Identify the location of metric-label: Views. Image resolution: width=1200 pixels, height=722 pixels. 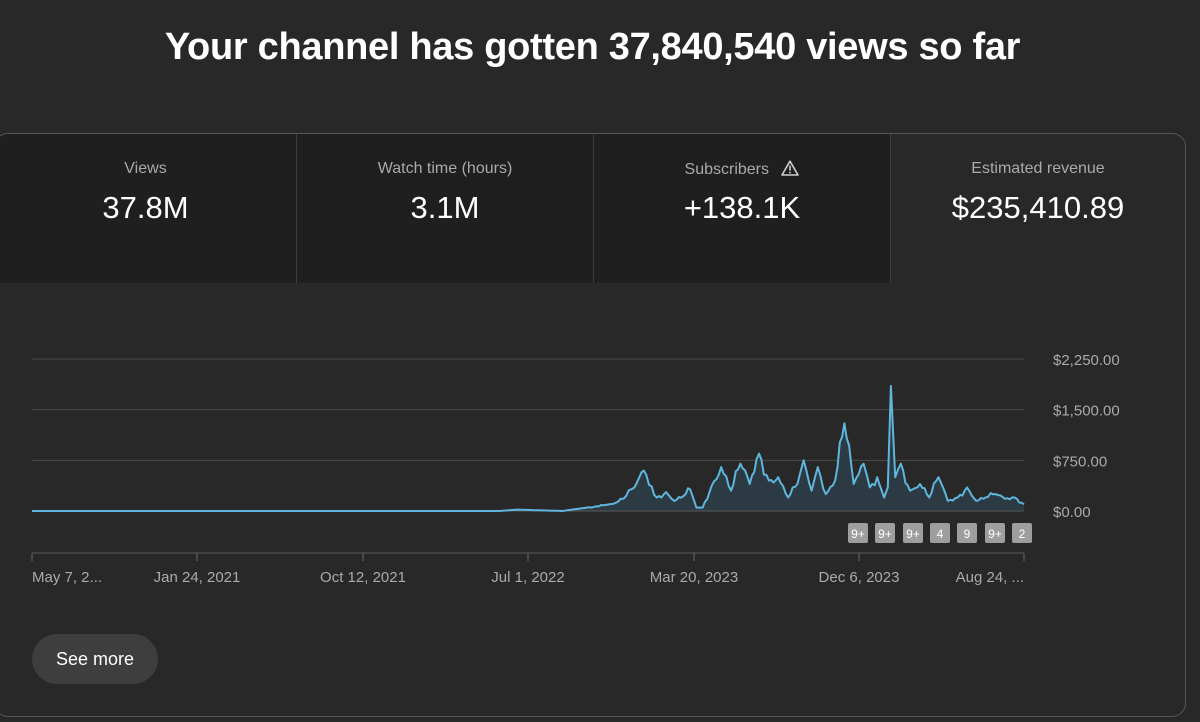
(145, 168).